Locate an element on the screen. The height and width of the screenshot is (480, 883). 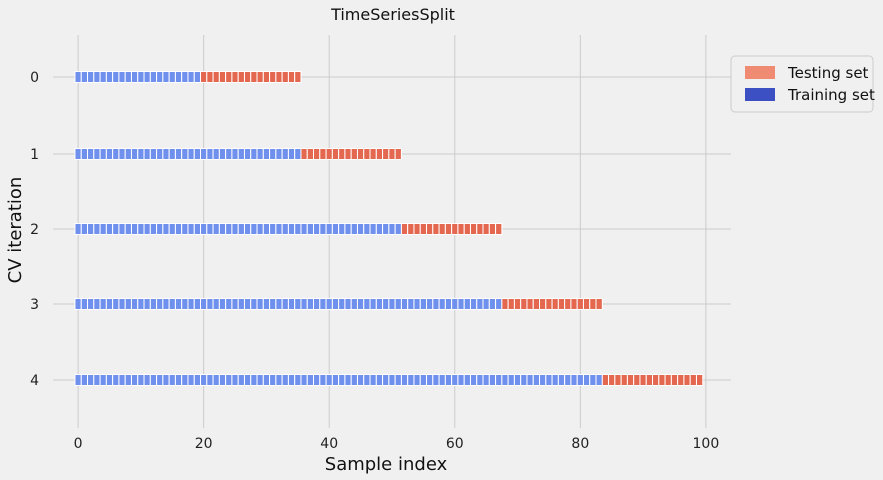
y-axis-ticks: 0 1 2 3 4 is located at coordinates (34, 229).